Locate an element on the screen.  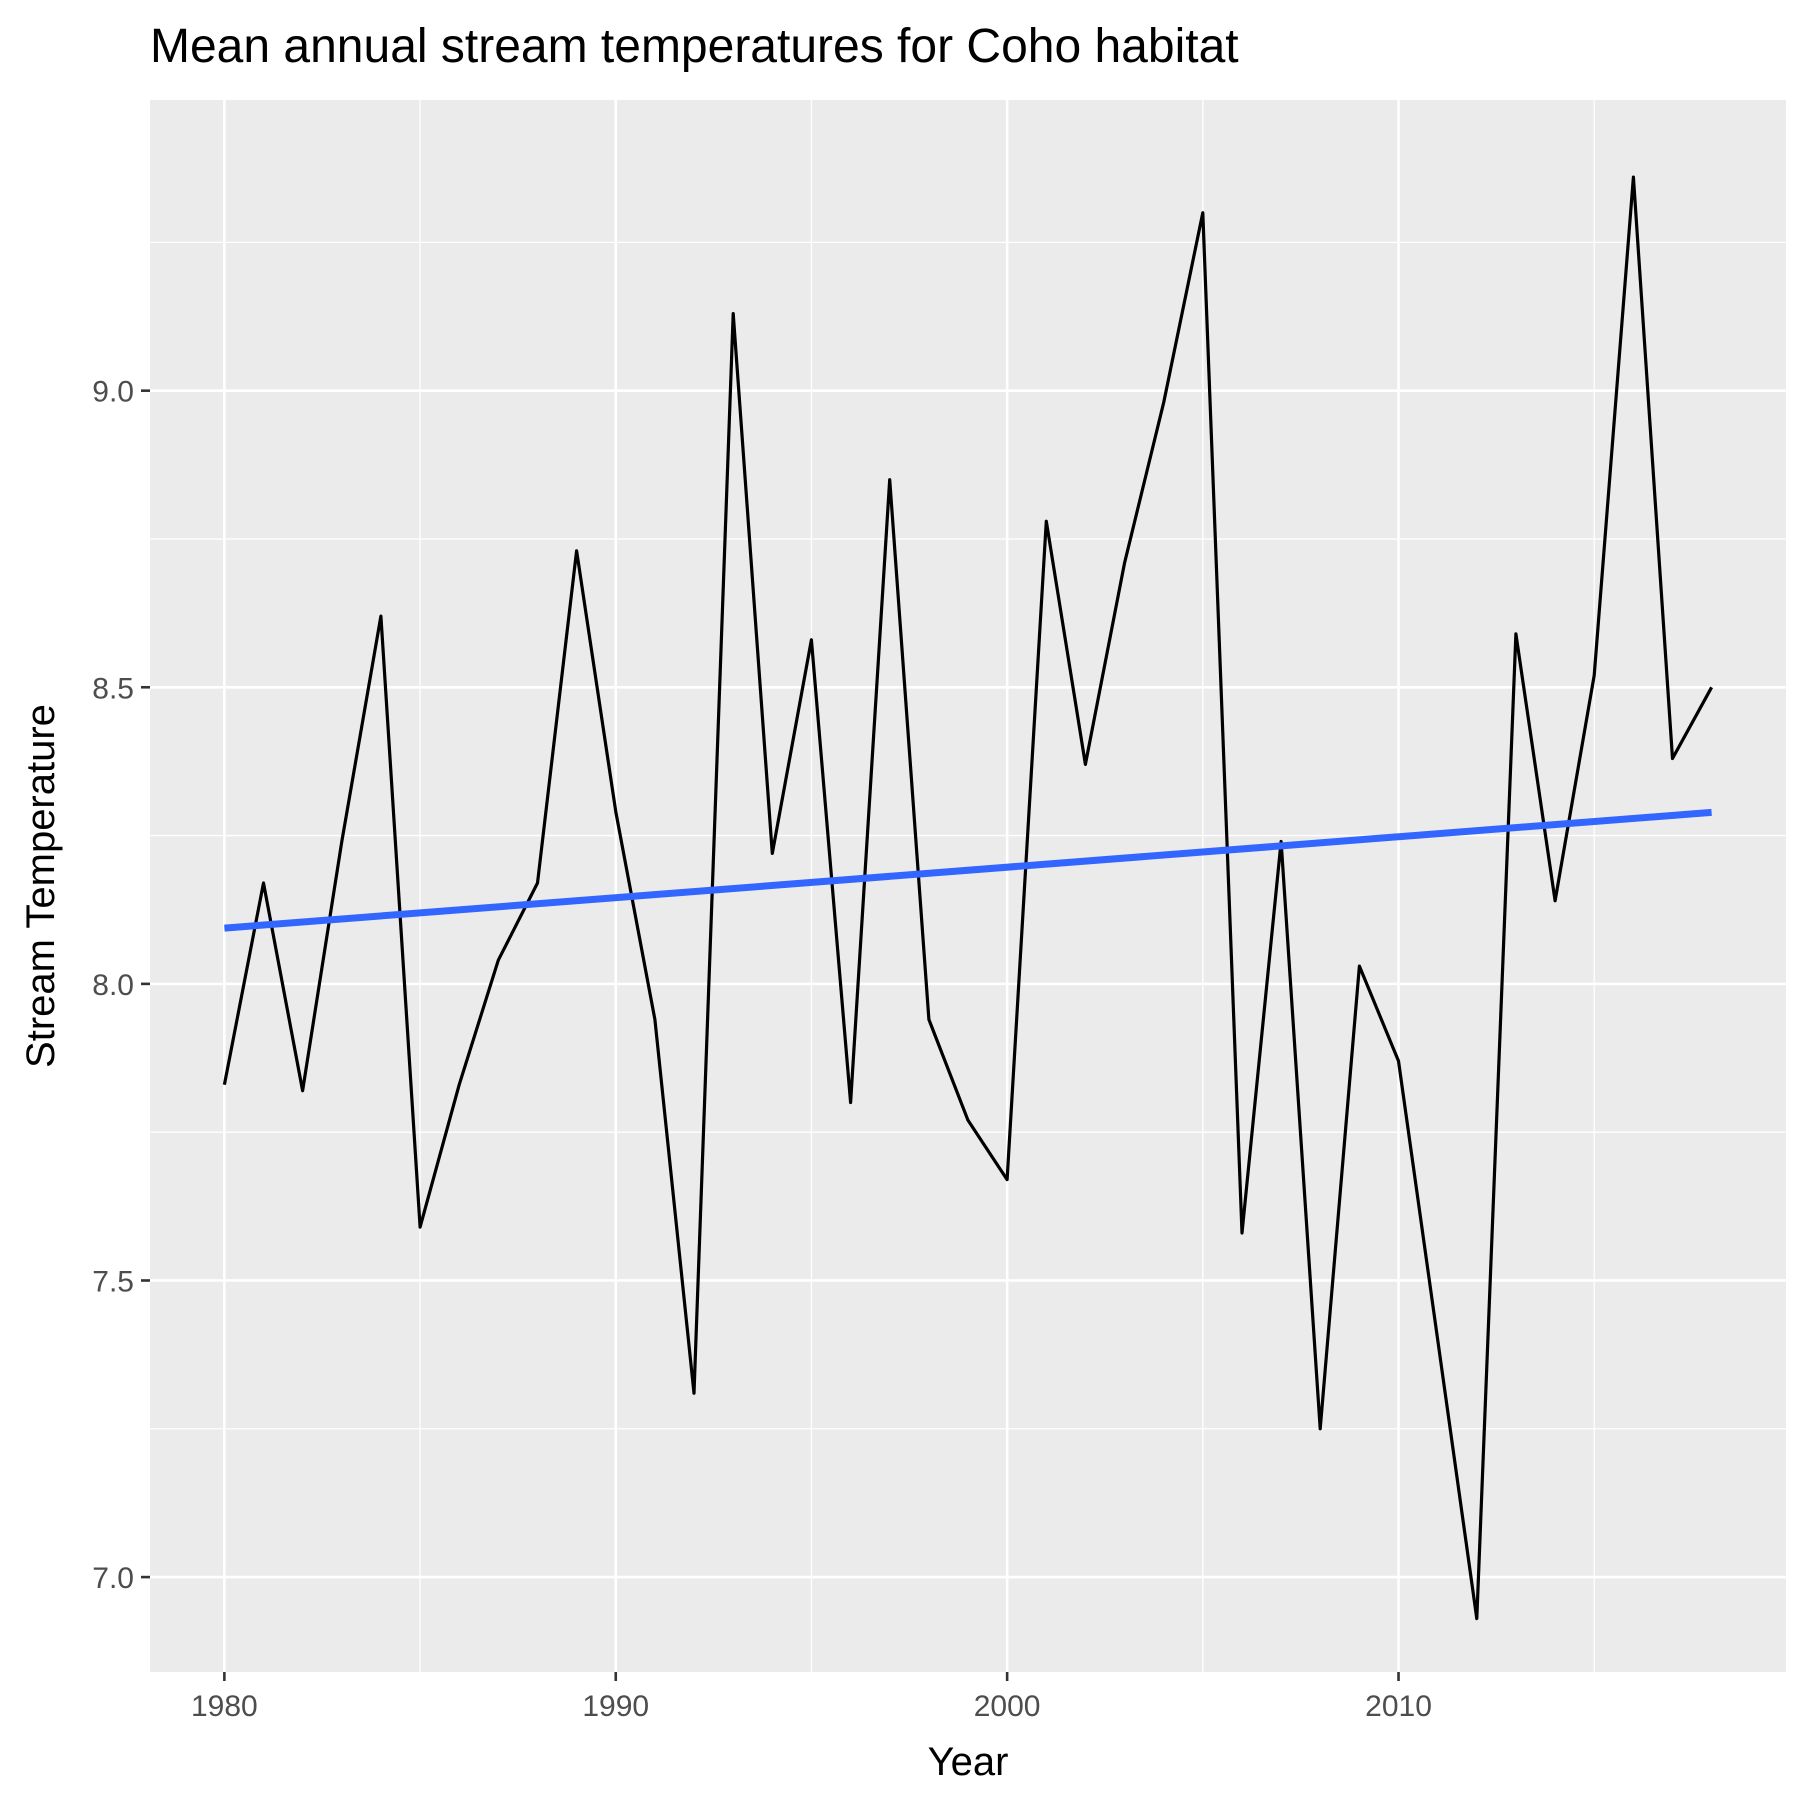
y-tick-label: 8.0 is located at coordinates (113, 985).